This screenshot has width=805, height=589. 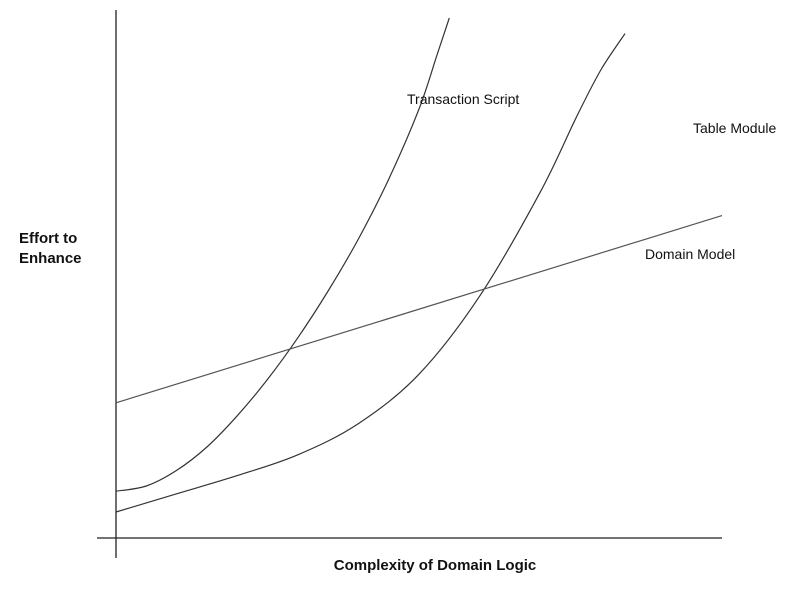 I want to click on series-label-transaction-script: Transaction Script, so click(x=463, y=99).